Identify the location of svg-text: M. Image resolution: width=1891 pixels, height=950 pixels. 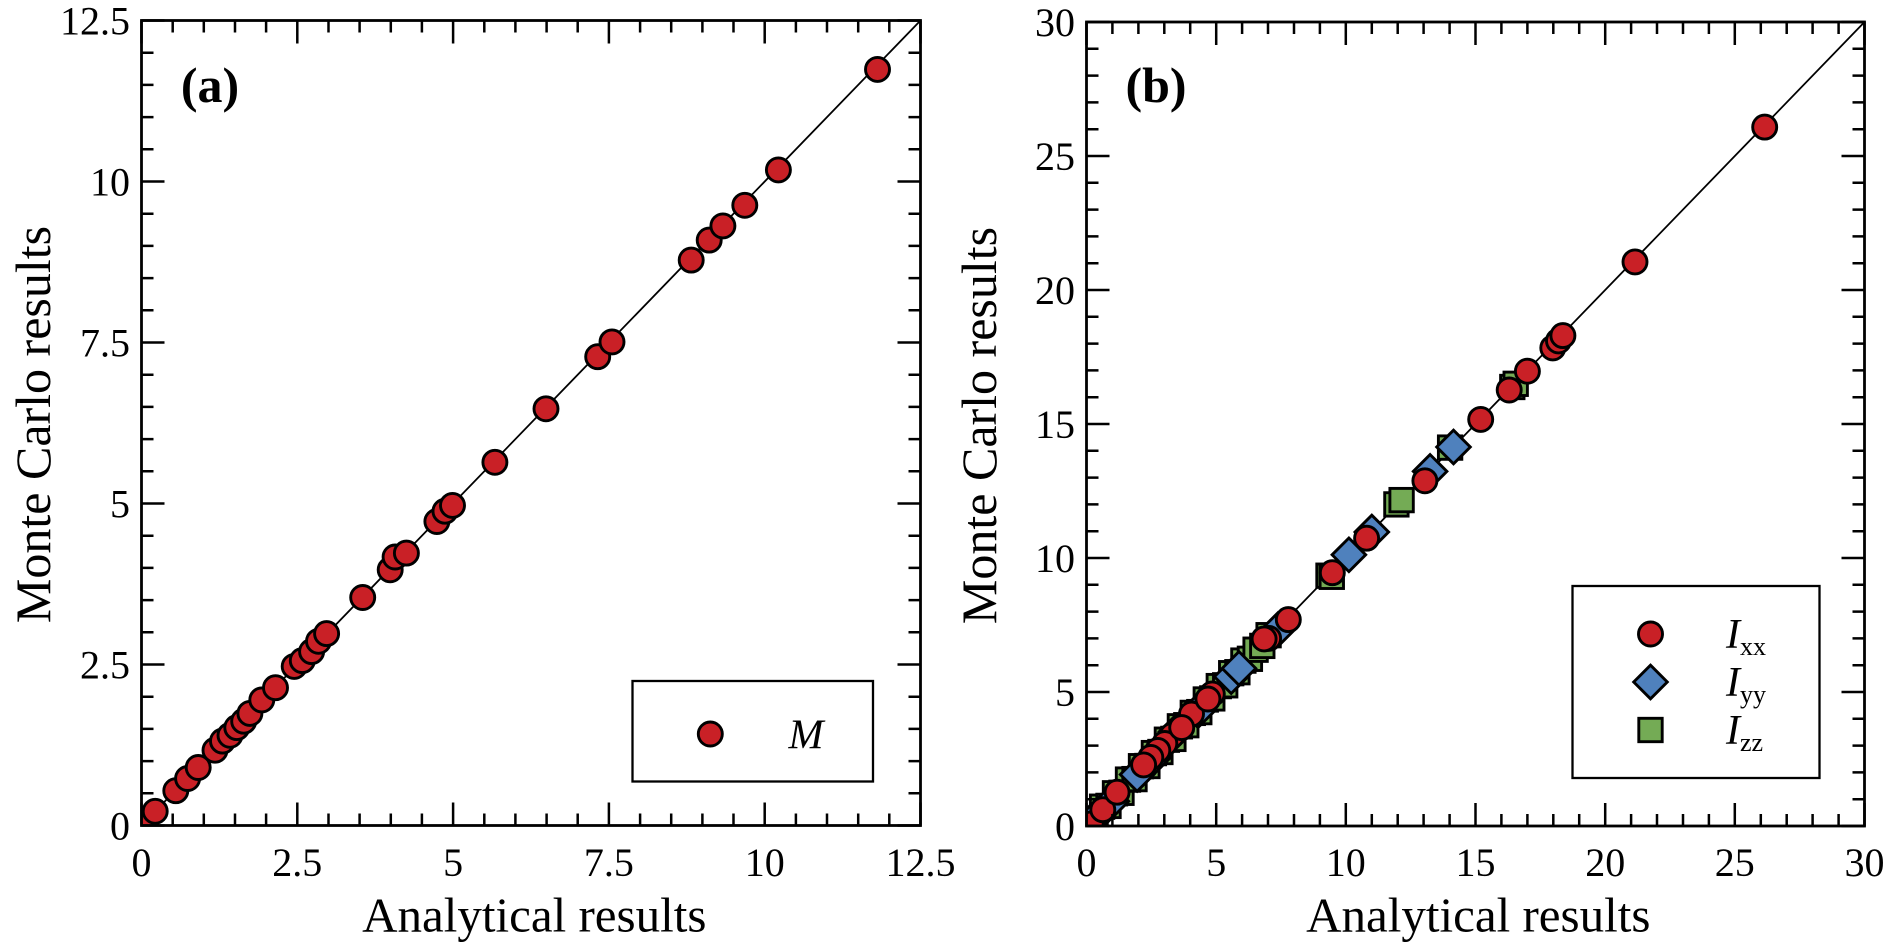
(807, 736).